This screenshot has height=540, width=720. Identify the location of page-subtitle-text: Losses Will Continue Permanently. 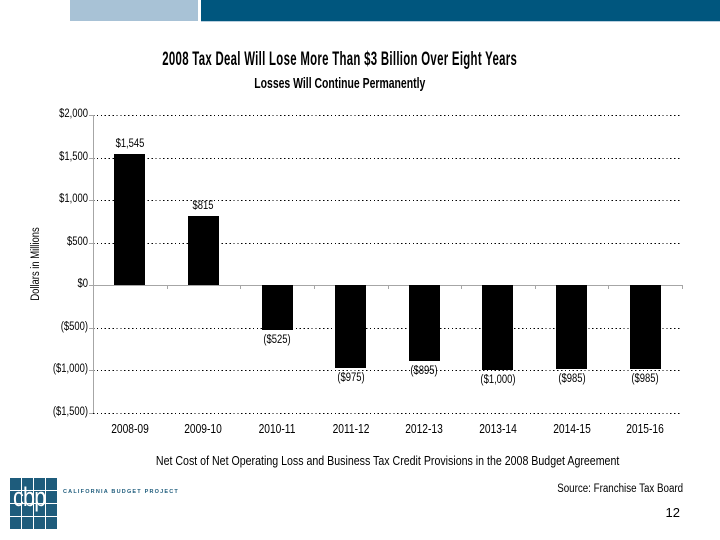
(340, 84).